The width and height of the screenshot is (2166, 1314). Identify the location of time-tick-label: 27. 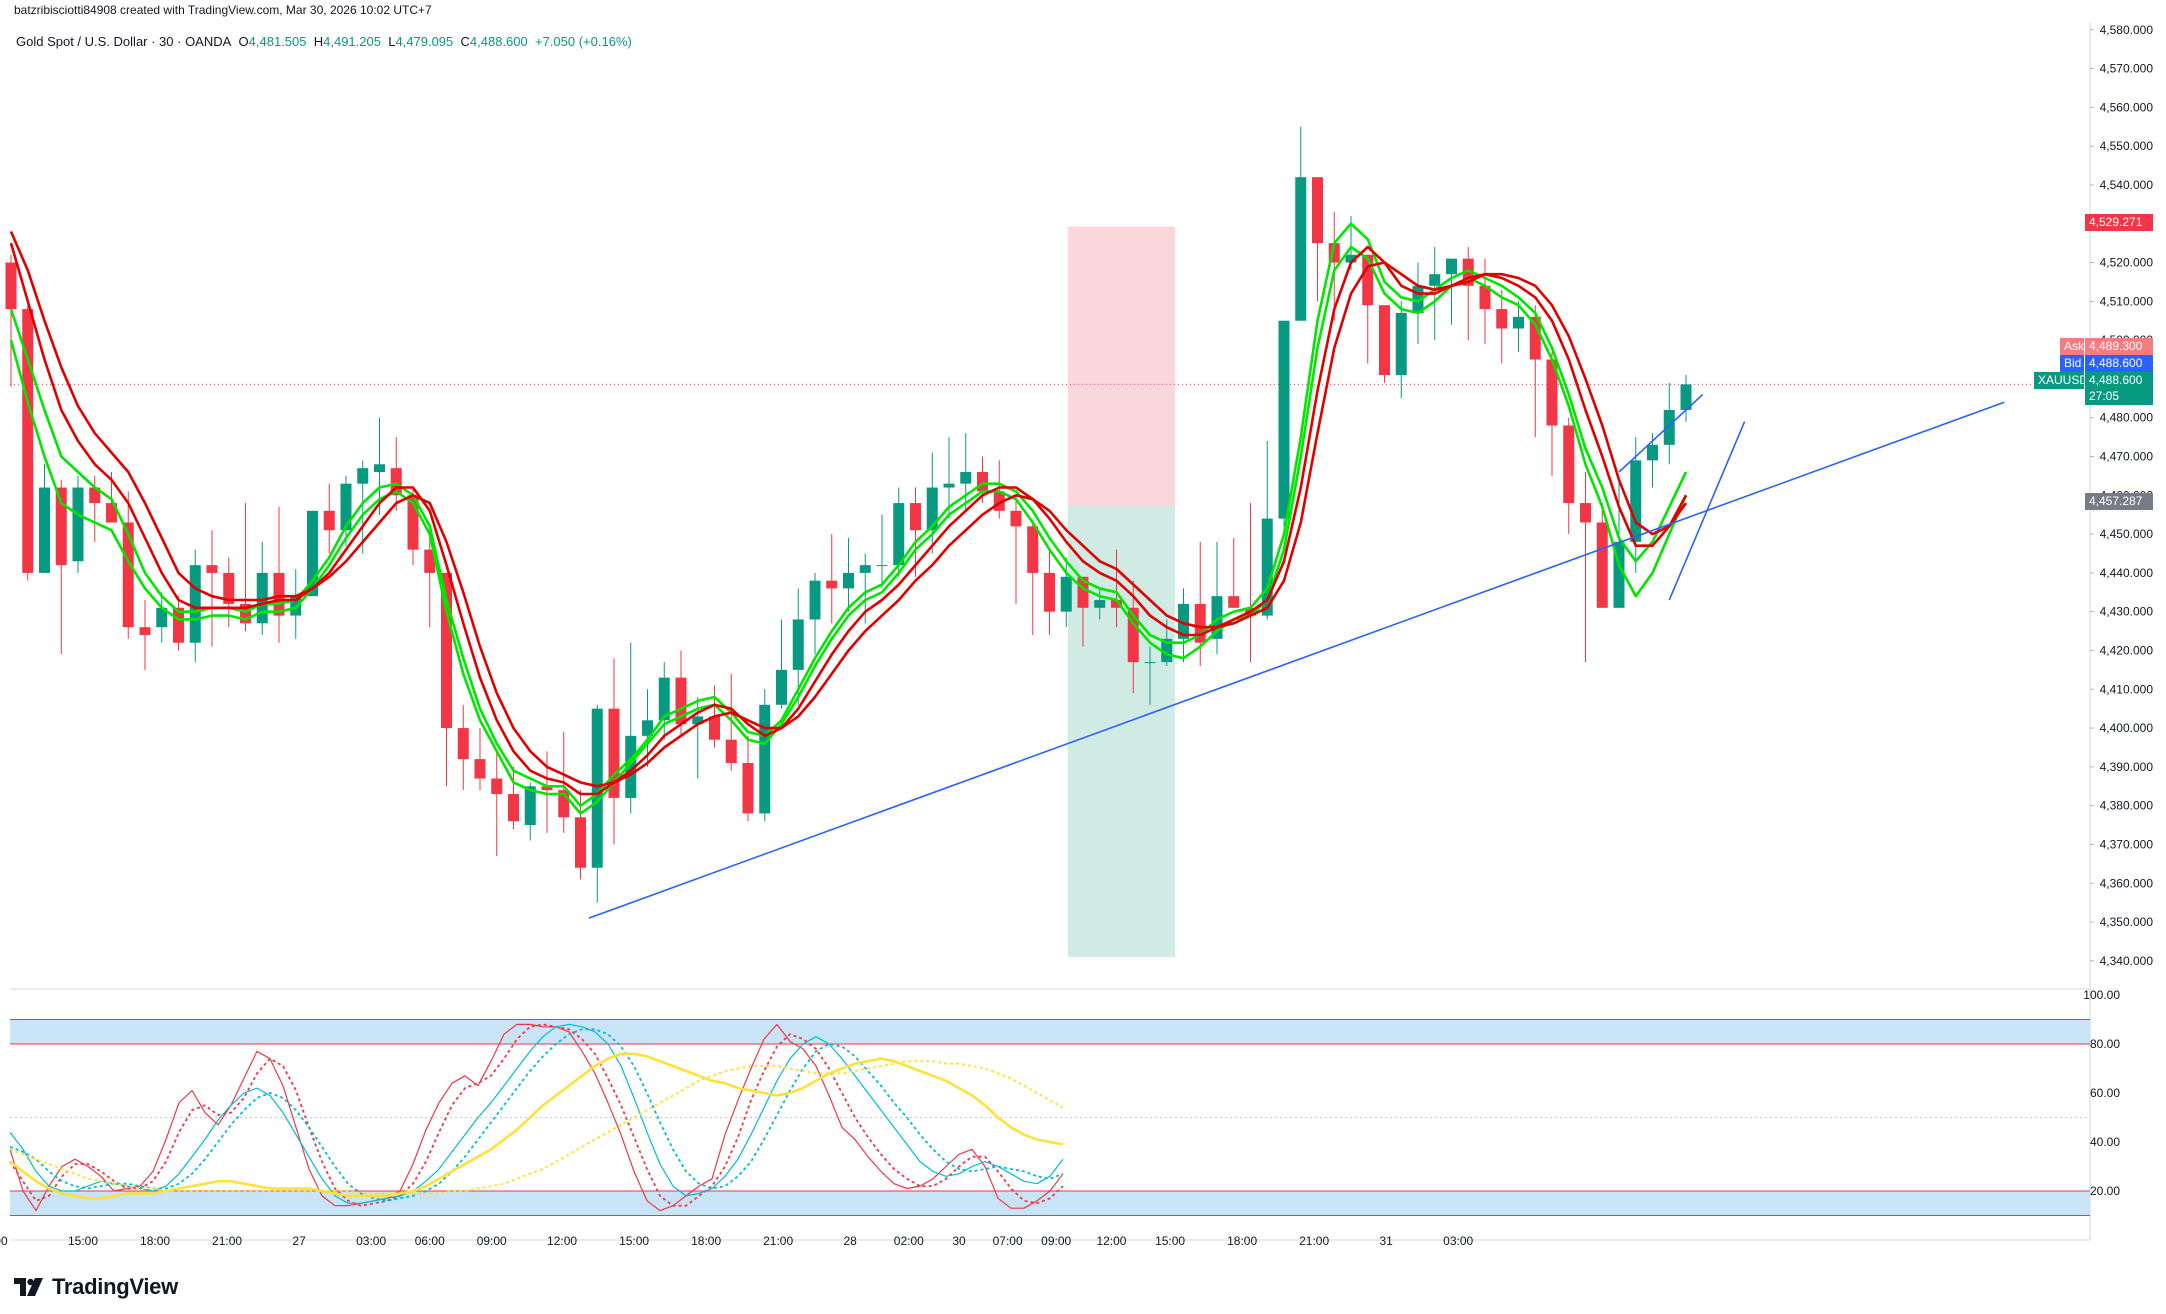
(299, 1241).